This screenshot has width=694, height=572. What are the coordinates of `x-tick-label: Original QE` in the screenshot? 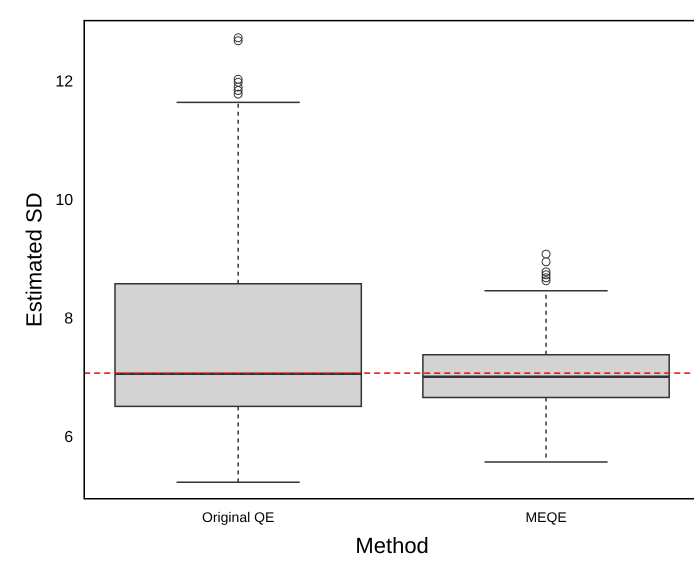 It's located at (238, 517).